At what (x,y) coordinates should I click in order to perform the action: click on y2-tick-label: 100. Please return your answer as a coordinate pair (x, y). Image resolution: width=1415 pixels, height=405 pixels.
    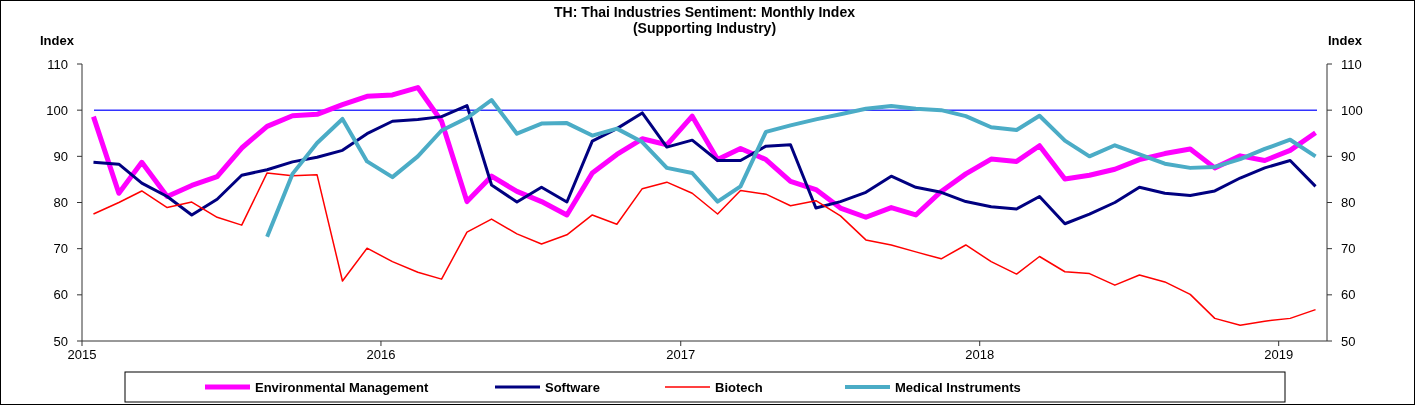
    Looking at the image, I should click on (1352, 110).